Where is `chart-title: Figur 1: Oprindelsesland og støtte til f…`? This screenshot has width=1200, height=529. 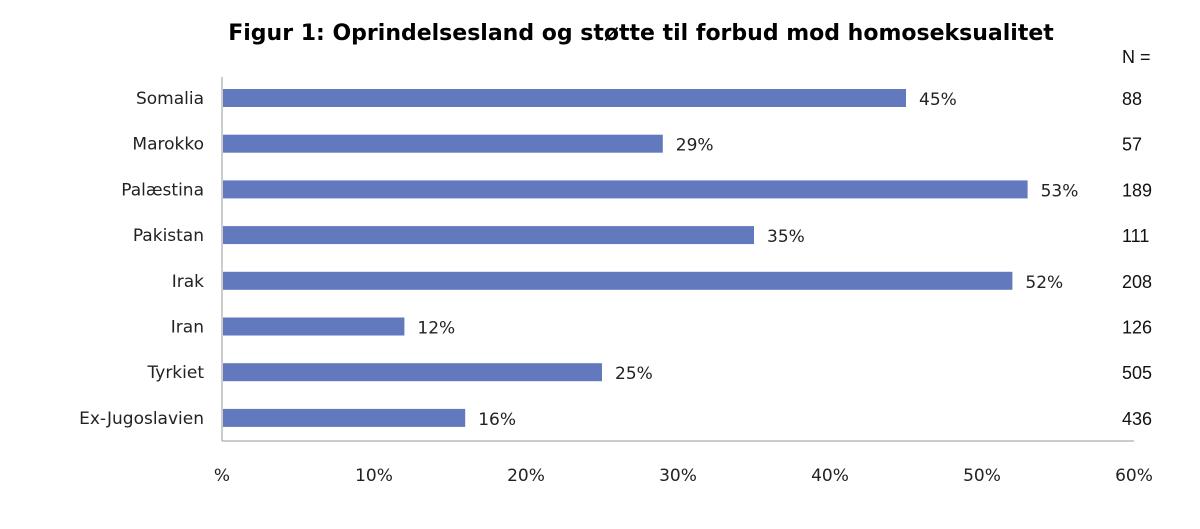 chart-title: Figur 1: Oprindelsesland og støtte til f… is located at coordinates (641, 33).